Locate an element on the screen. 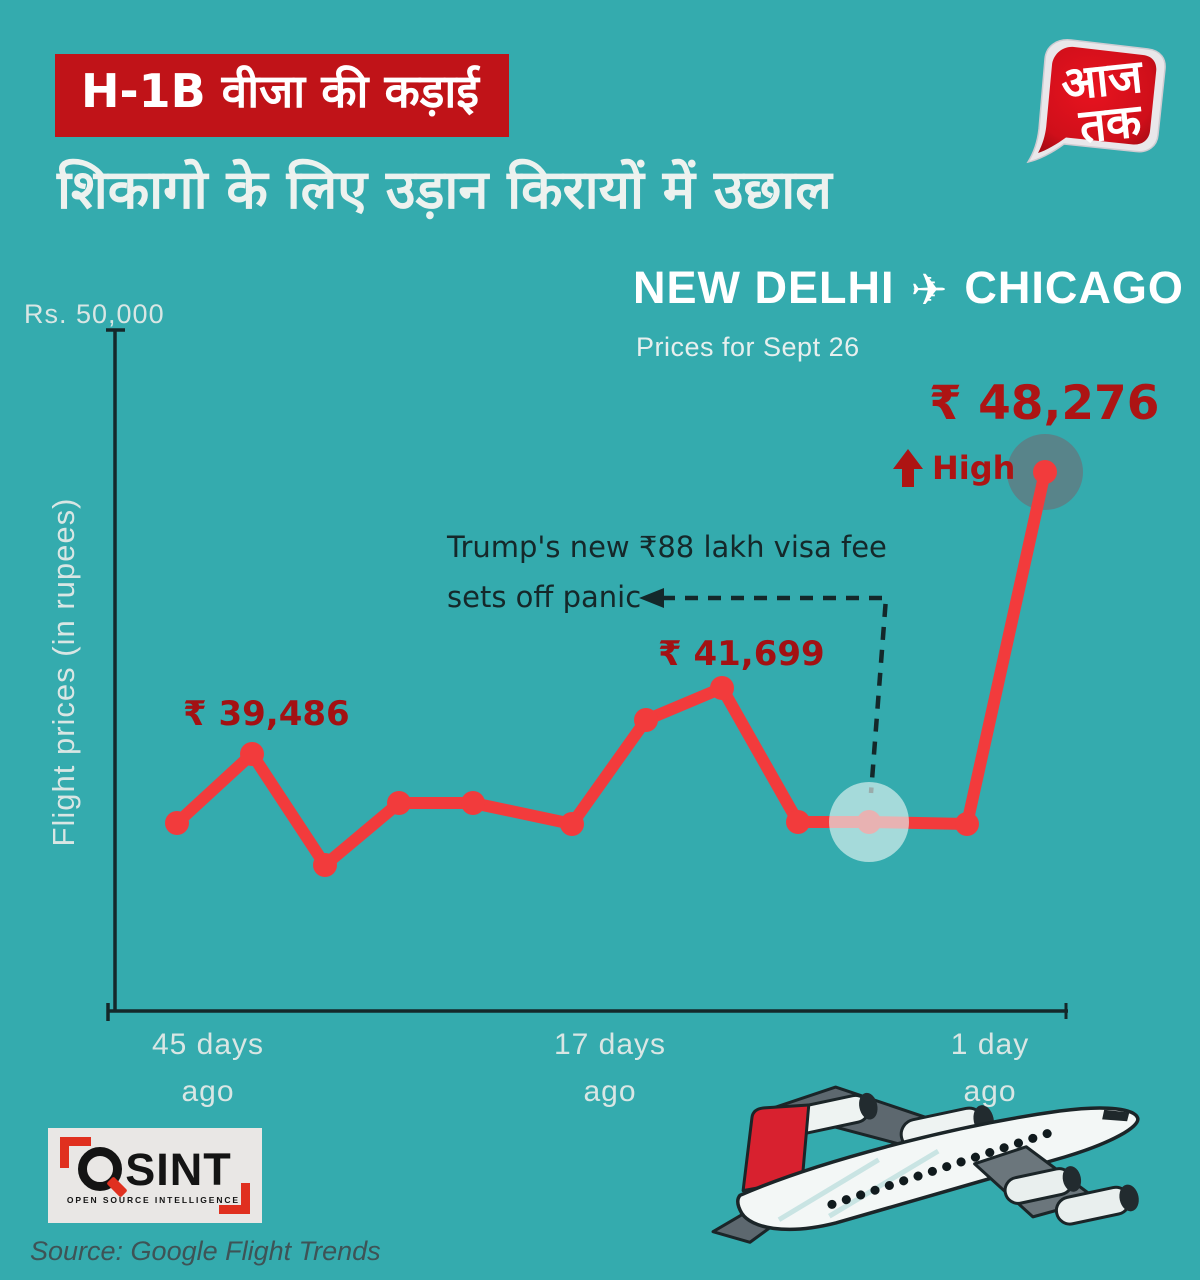 The height and width of the screenshot is (1280, 1200). price-label-41699: ₹ 41,699 is located at coordinates (741, 654).